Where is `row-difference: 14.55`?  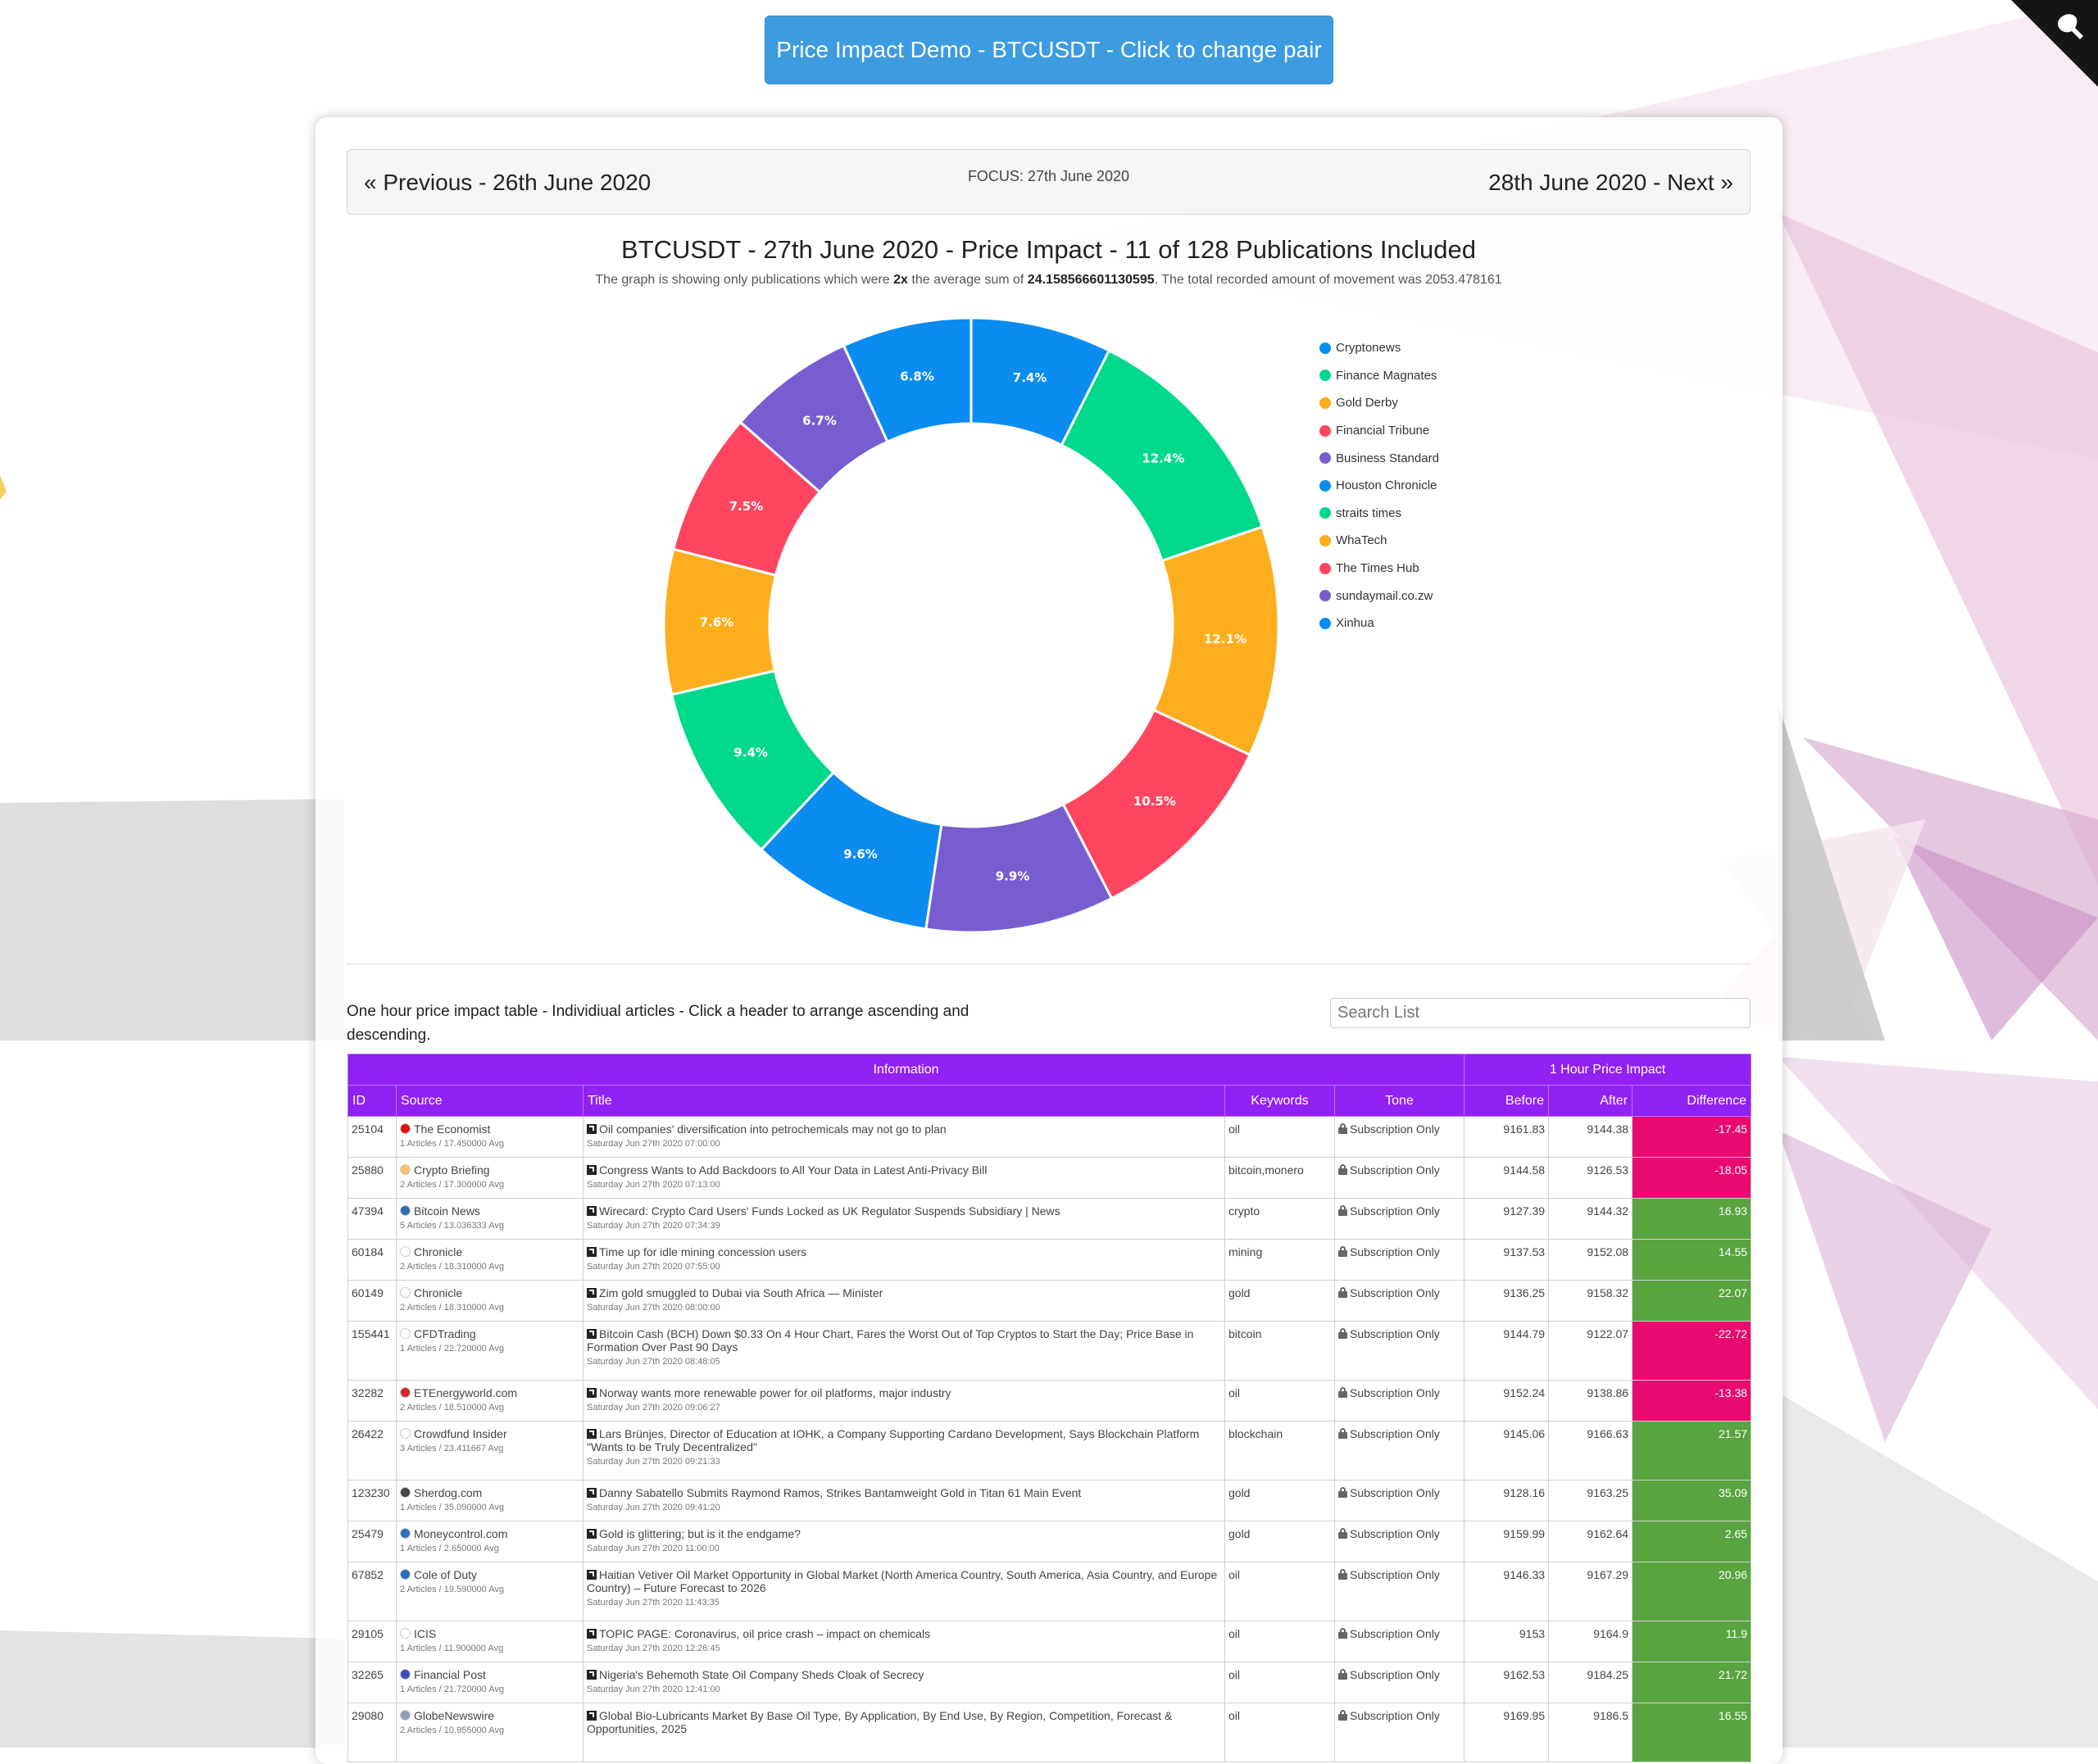 row-difference: 14.55 is located at coordinates (1692, 1260).